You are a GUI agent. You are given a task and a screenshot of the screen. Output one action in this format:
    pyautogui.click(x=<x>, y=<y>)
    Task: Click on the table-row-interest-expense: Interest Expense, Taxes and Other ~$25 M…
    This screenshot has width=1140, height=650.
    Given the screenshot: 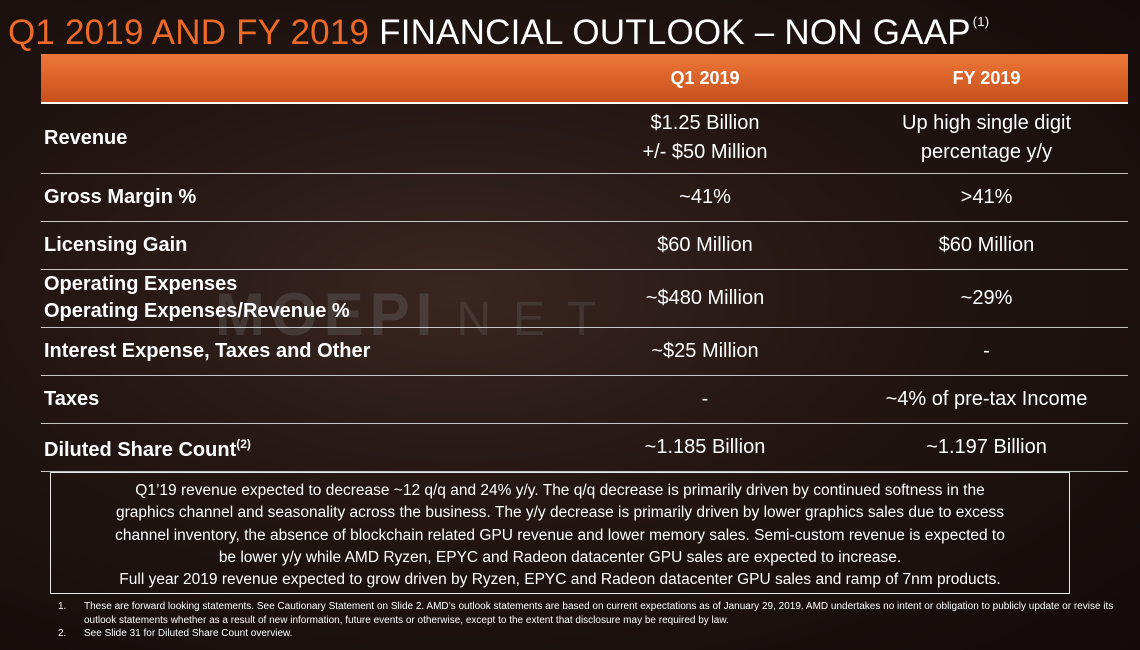 What is the action you would take?
    pyautogui.click(x=584, y=351)
    